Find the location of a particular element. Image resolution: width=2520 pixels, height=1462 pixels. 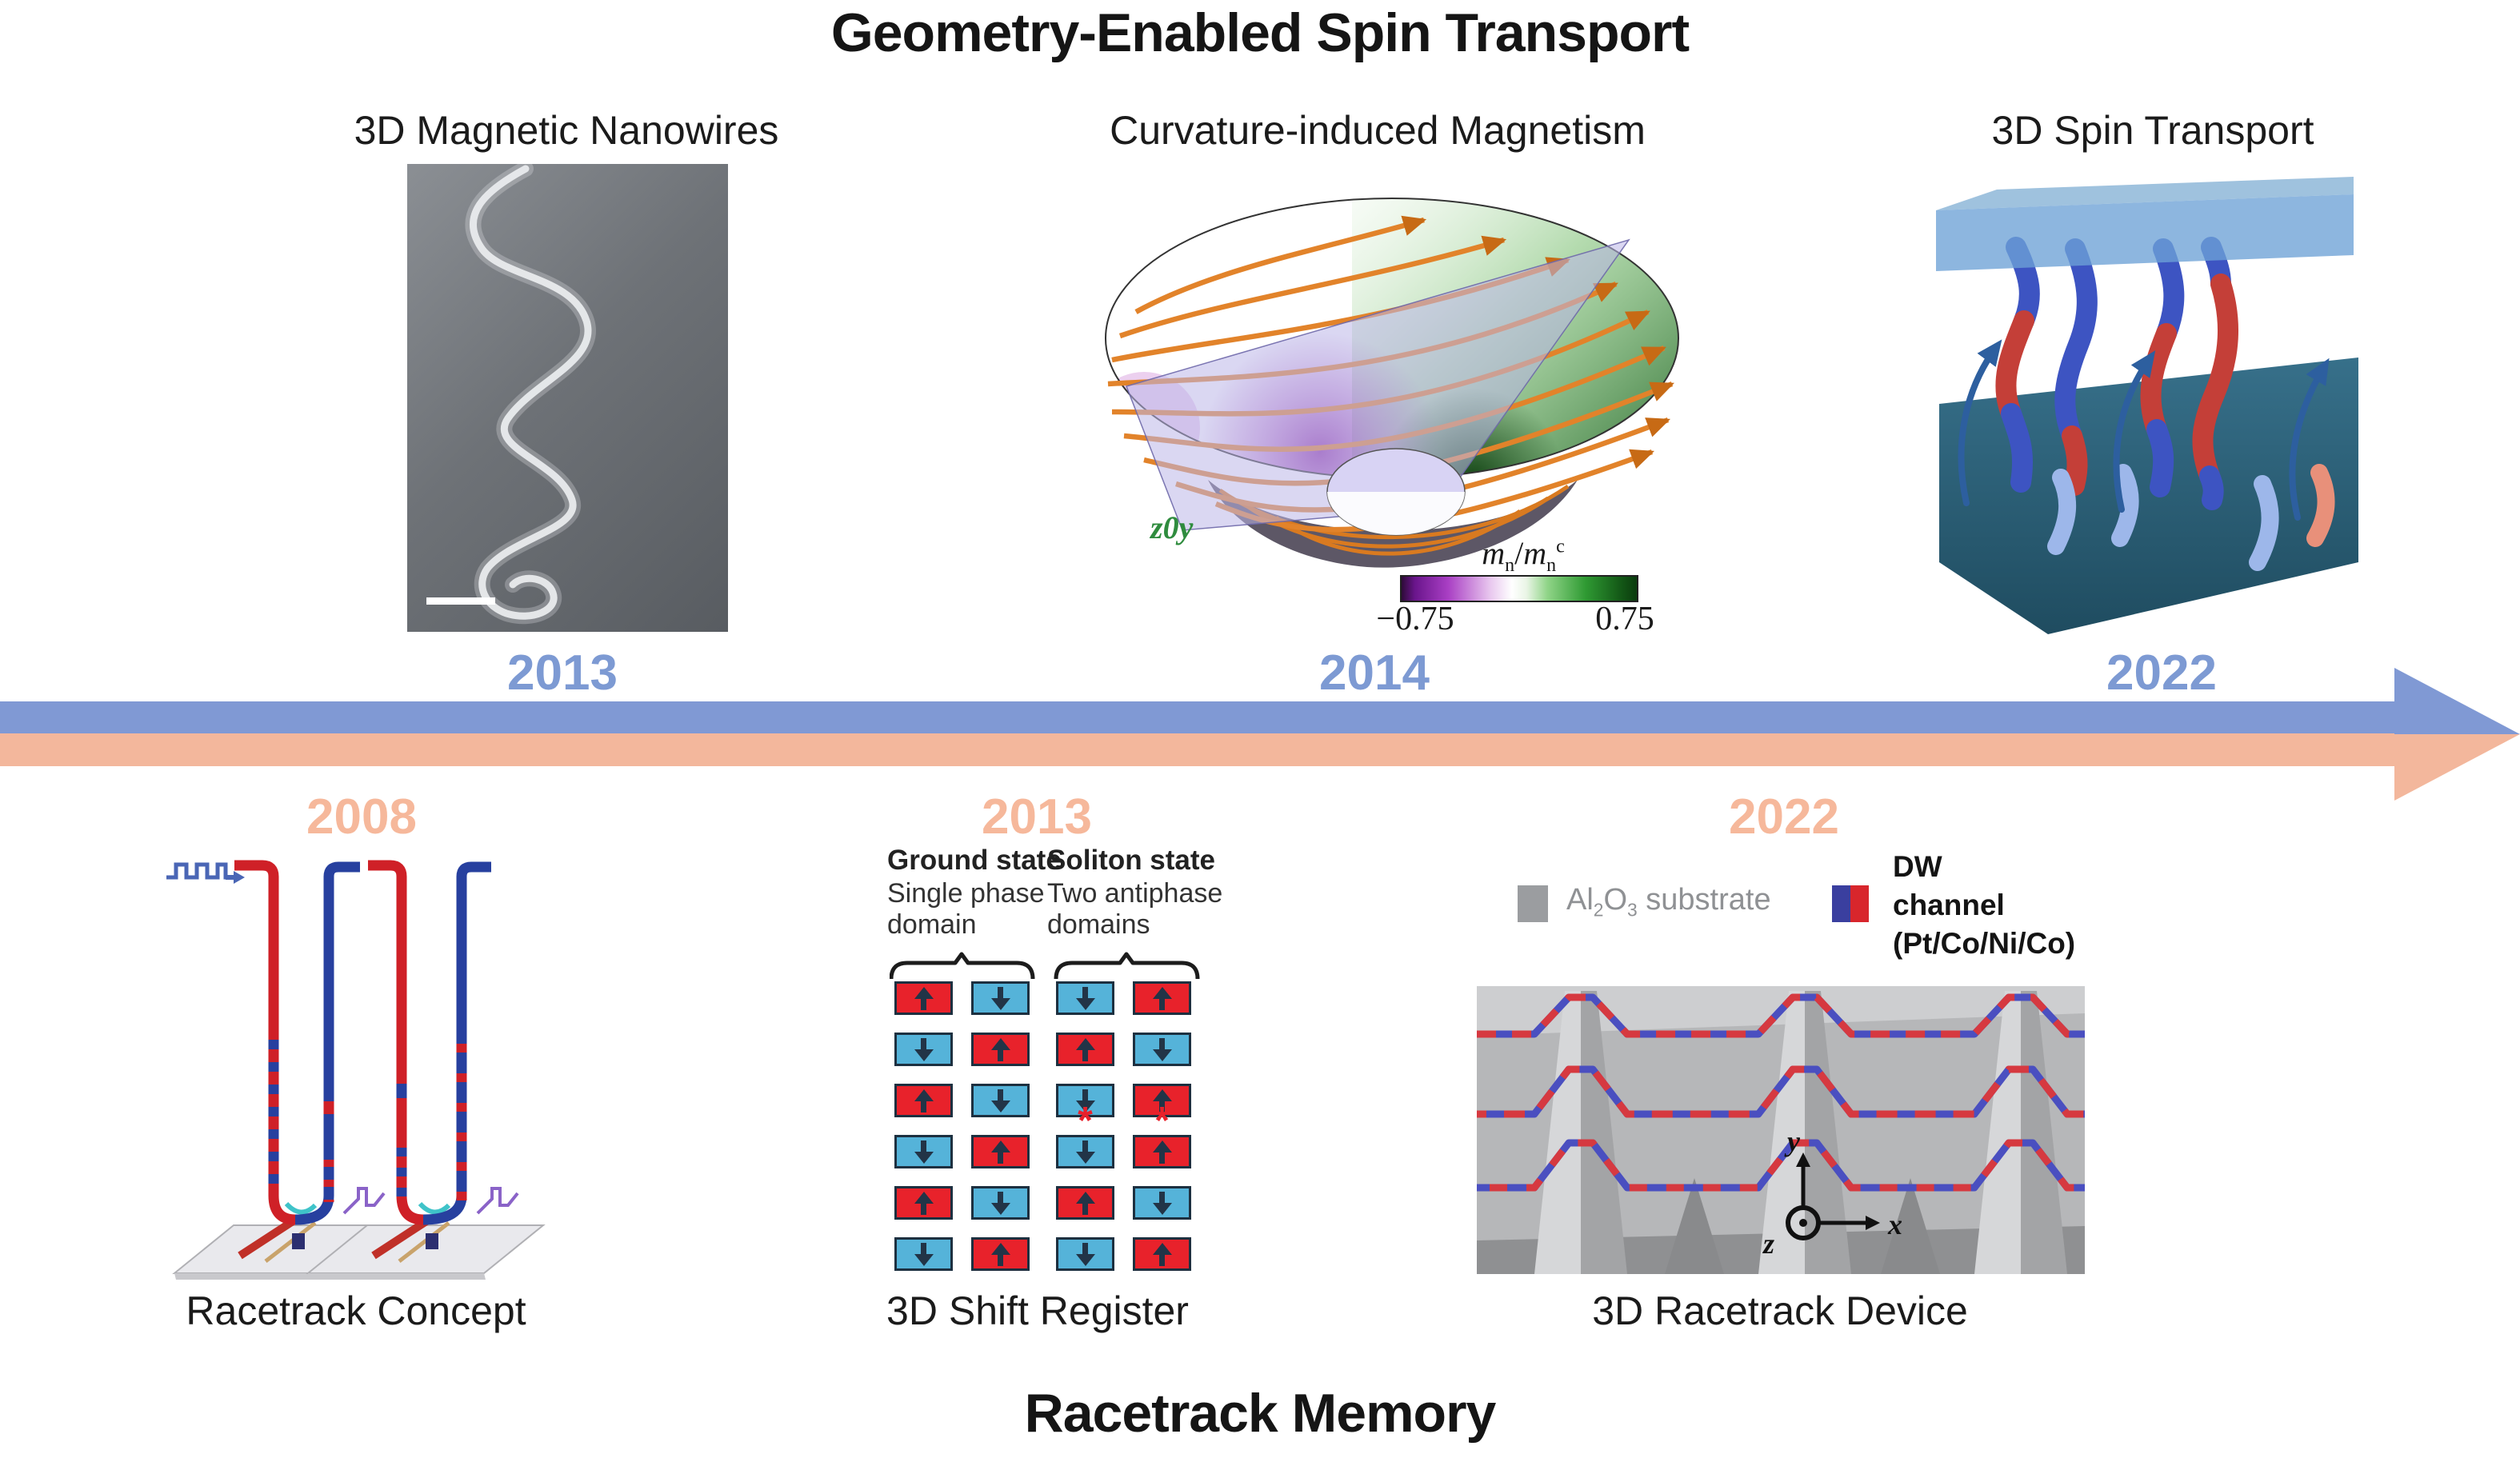

valley-shadow is located at coordinates (1694, 1226).